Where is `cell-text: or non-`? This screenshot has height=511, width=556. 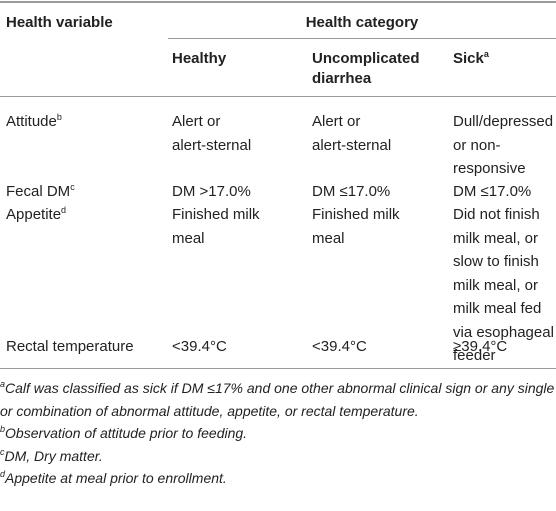
cell-text: or non- is located at coordinates (477, 145).